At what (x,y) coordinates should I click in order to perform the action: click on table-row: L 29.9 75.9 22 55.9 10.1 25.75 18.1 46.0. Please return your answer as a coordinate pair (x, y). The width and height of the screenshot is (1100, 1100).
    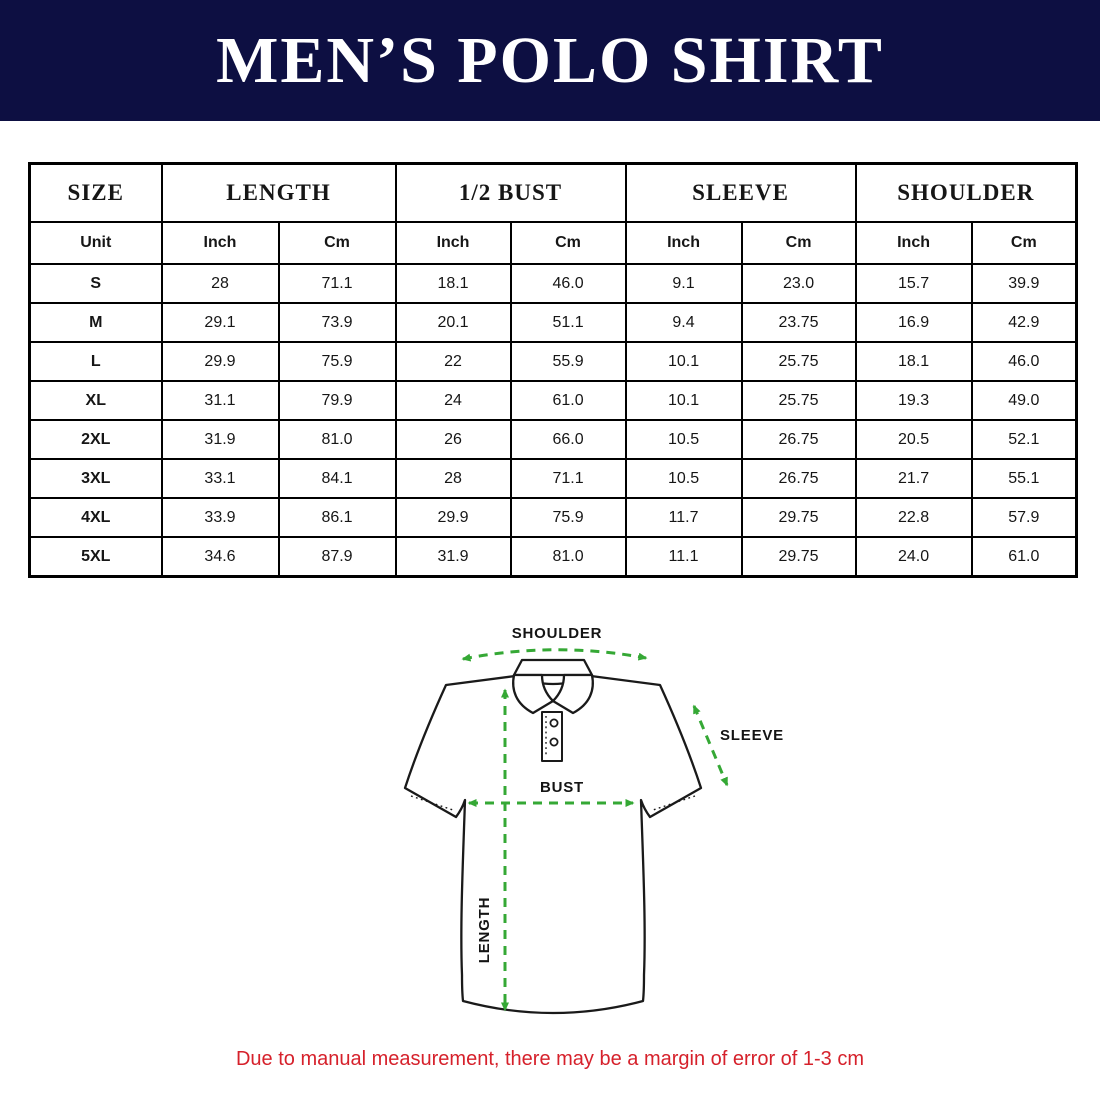
    Looking at the image, I should click on (553, 361).